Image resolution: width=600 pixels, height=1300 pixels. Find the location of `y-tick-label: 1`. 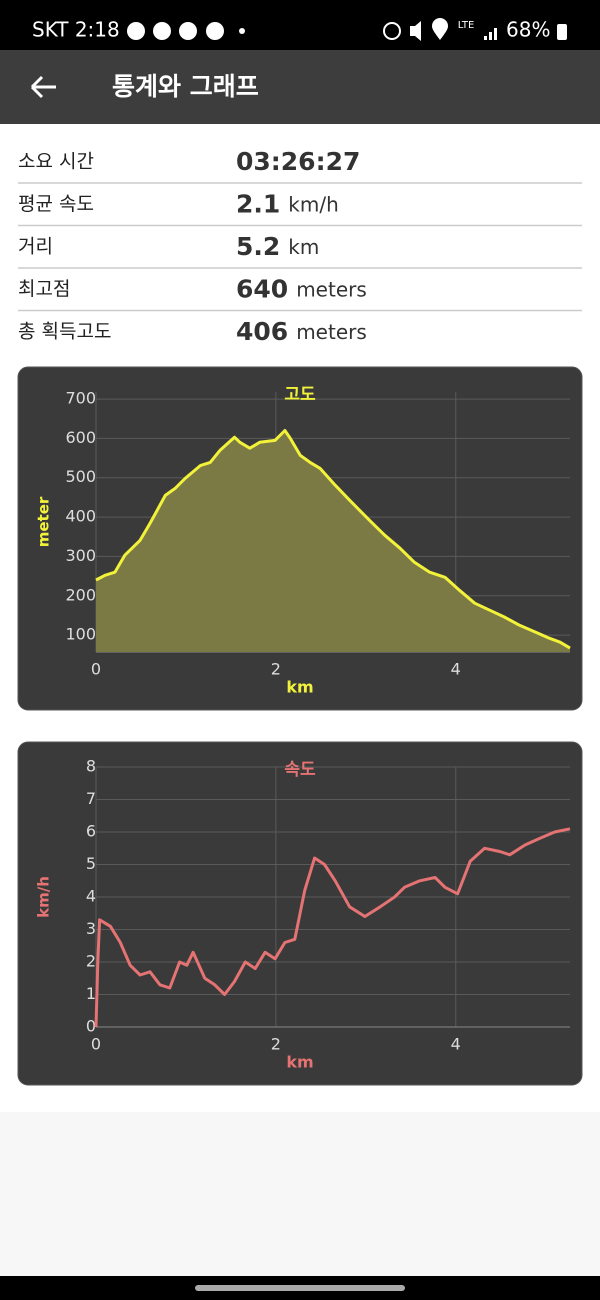

y-tick-label: 1 is located at coordinates (91, 993).